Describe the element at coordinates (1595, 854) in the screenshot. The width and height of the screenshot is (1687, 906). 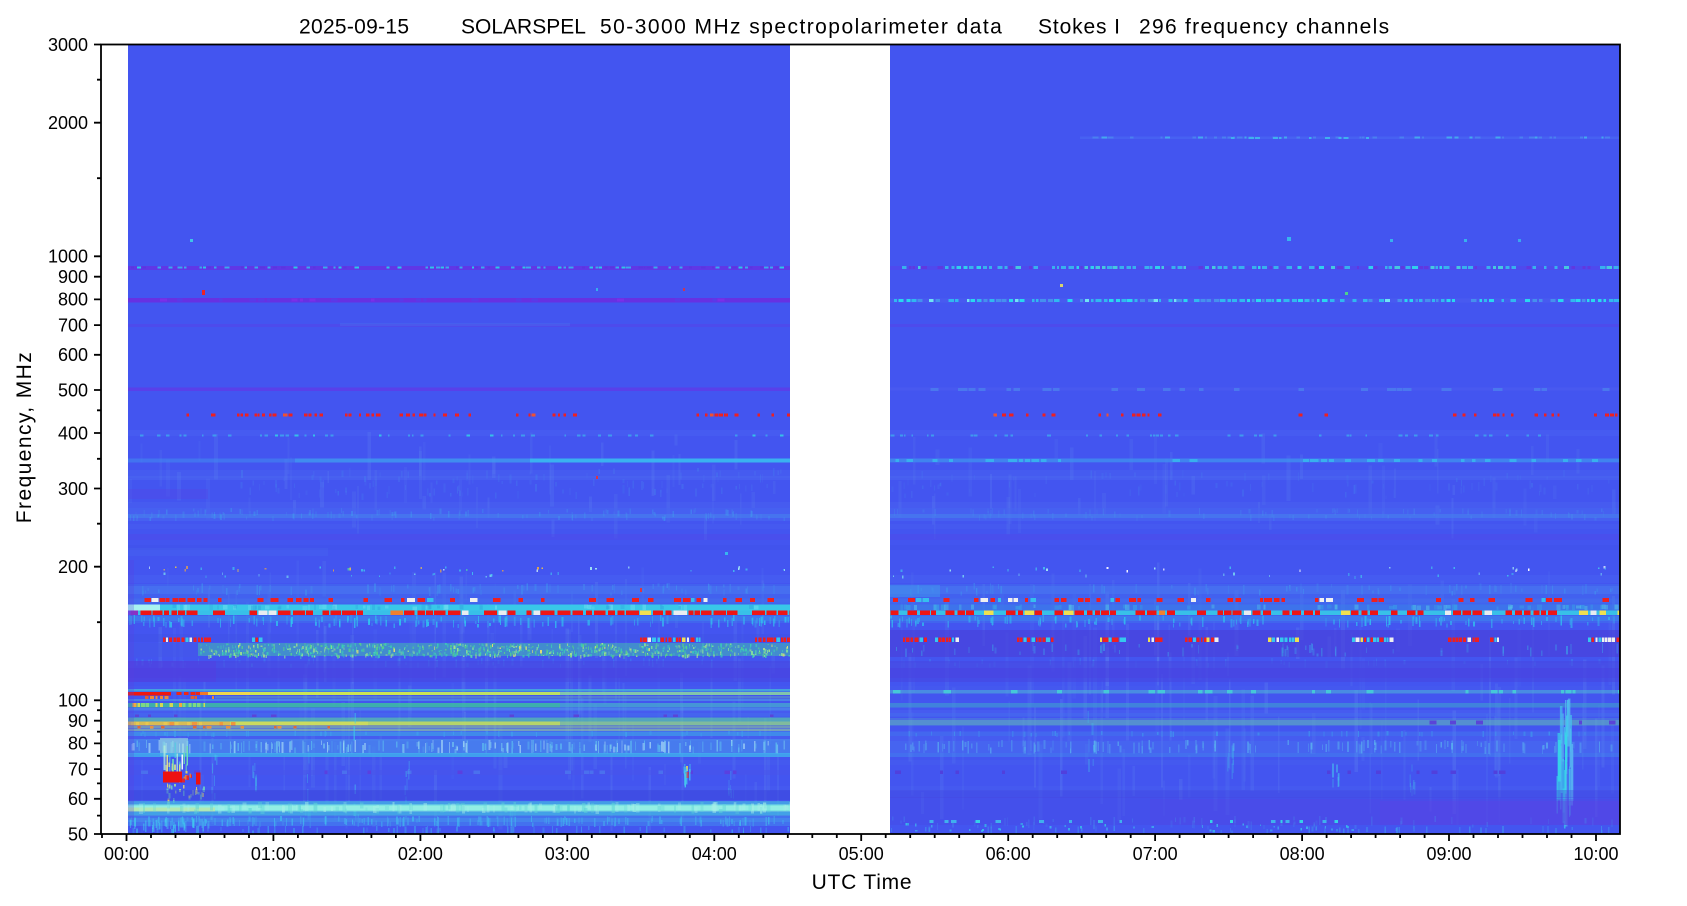
I see `svg-text: 10:00` at that location.